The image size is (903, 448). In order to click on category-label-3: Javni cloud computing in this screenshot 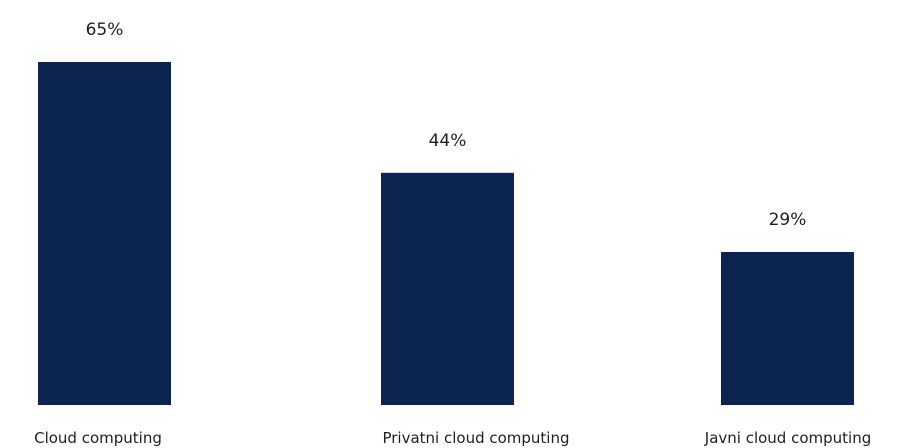, I will do `click(787, 438)`.